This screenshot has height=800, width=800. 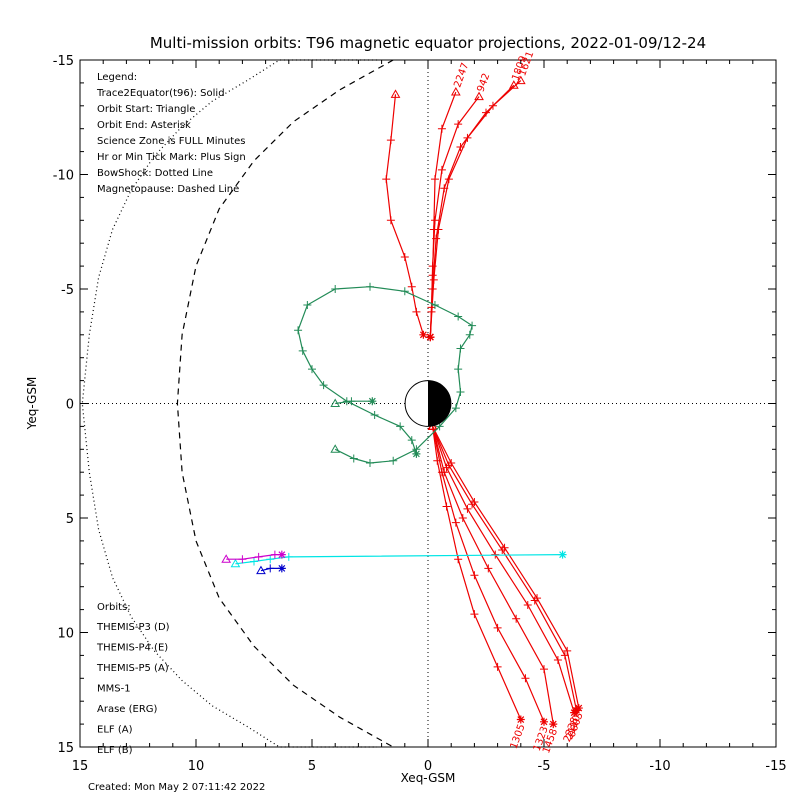 What do you see at coordinates (196, 766) in the screenshot?
I see `x-tick-label: 10` at bounding box center [196, 766].